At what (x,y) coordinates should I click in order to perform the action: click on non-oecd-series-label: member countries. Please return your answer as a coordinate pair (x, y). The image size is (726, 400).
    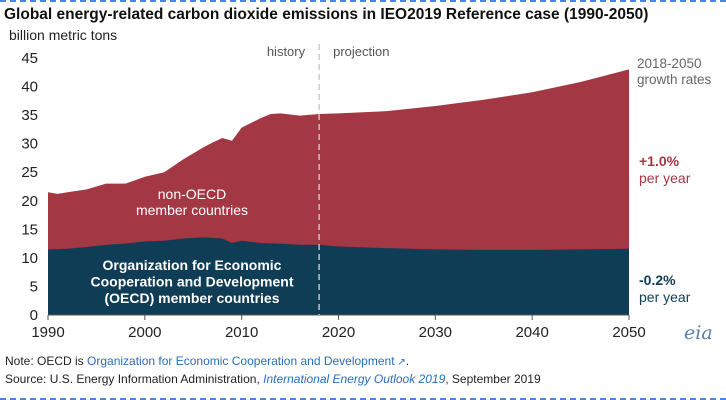
    Looking at the image, I should click on (192, 210).